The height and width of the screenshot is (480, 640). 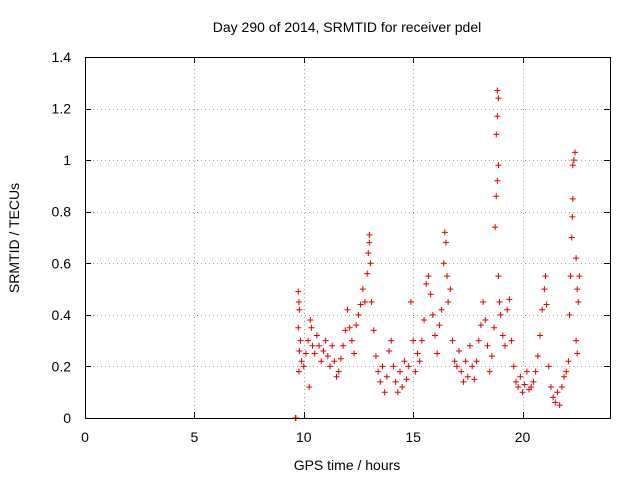 I want to click on x-tick-label: 0, so click(x=85, y=437).